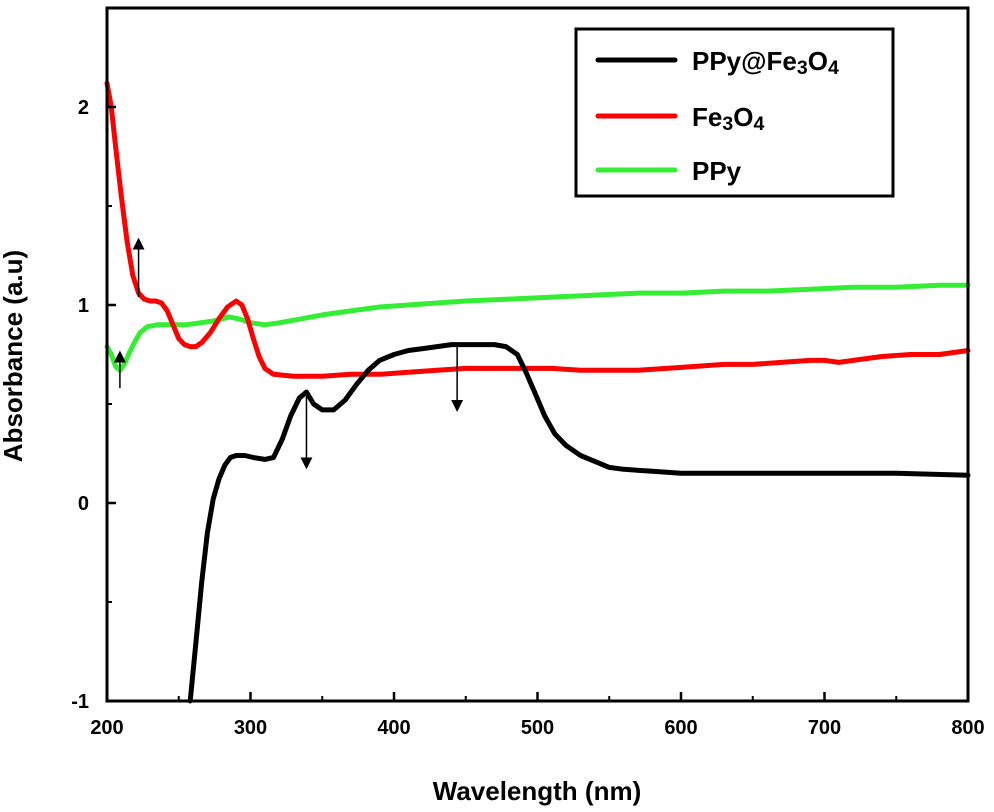 This screenshot has height=812, width=994. I want to click on x-tick-label: 300, so click(250, 728).